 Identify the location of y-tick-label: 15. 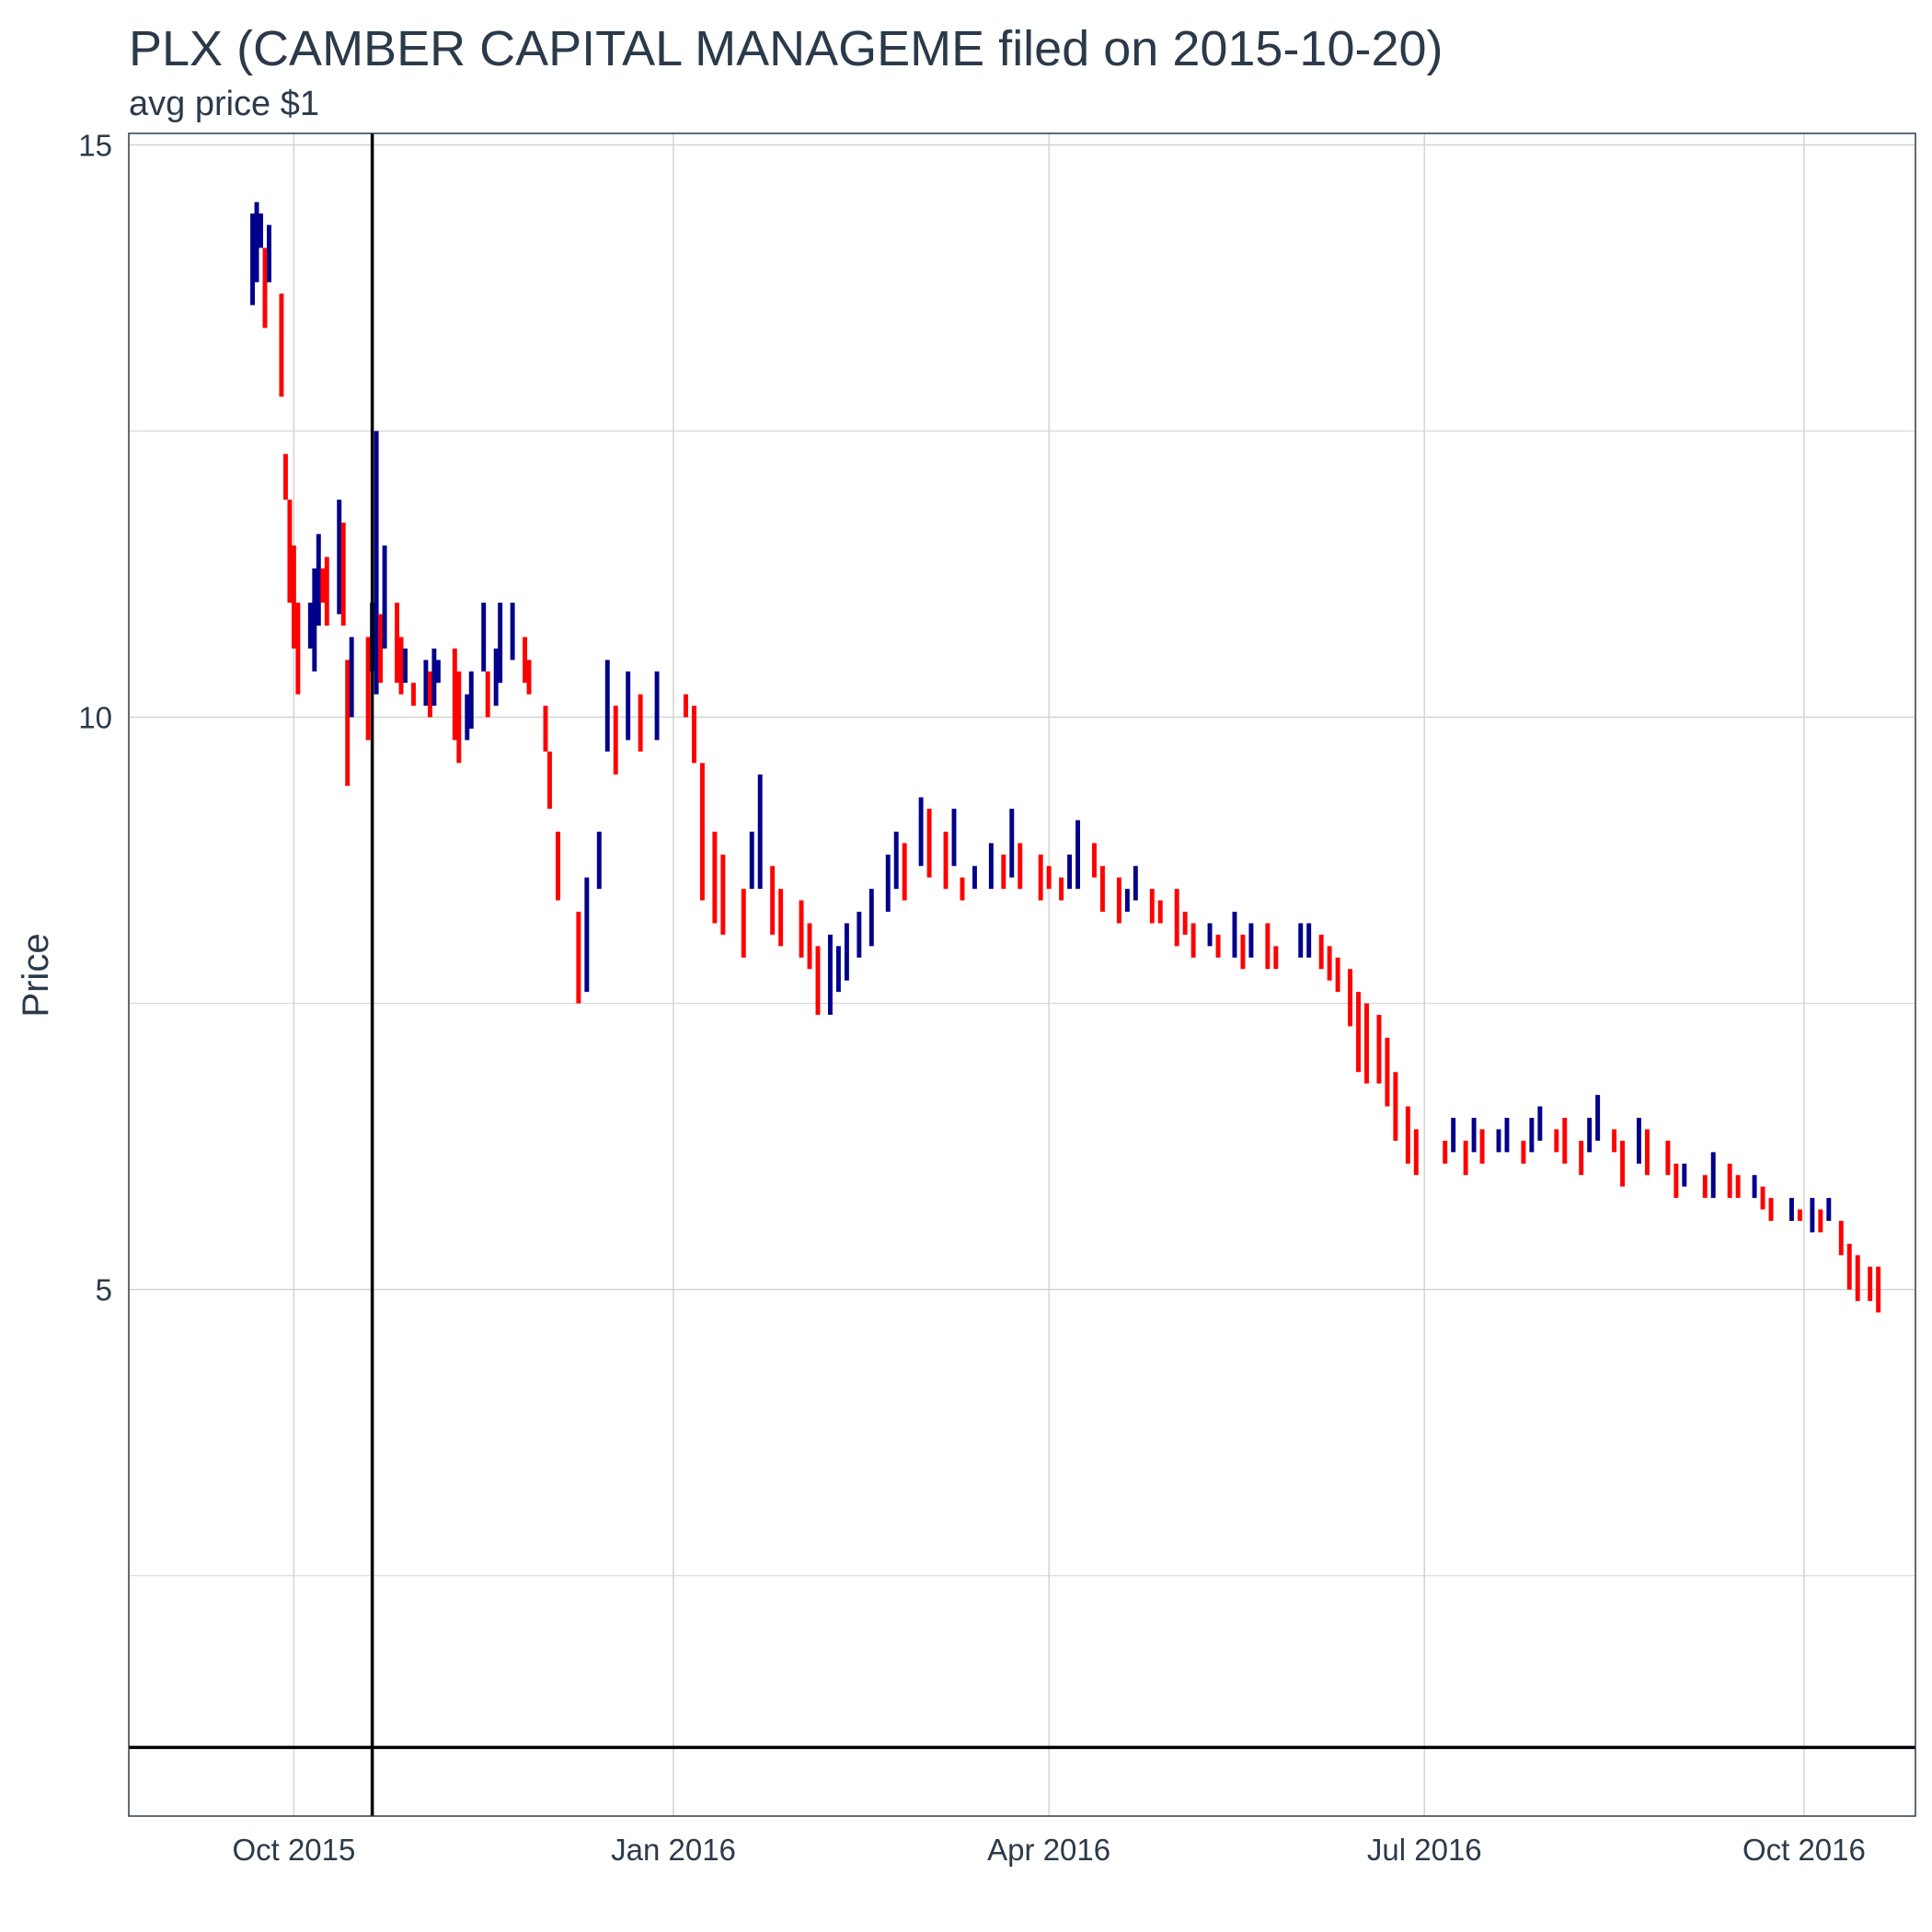
(95, 145).